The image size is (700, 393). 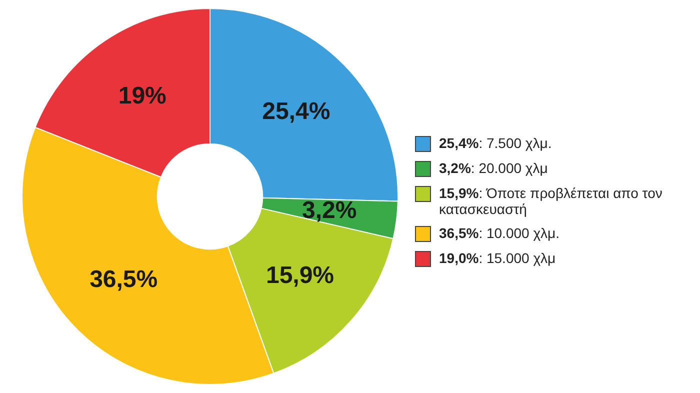 I want to click on data-label: 36,5%, so click(x=124, y=279).